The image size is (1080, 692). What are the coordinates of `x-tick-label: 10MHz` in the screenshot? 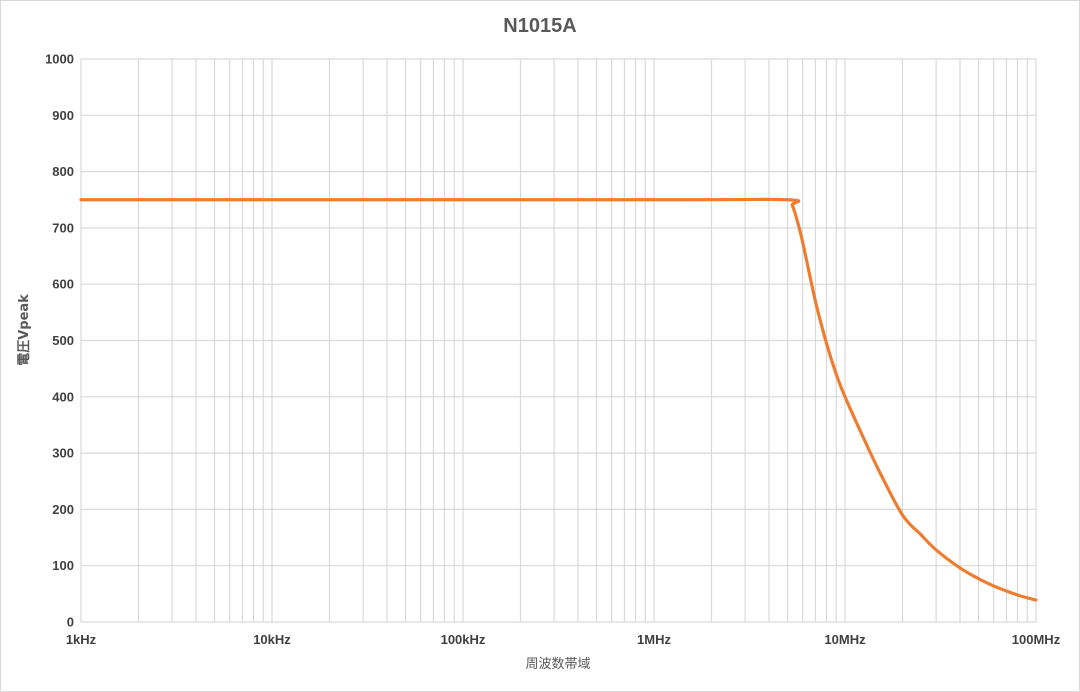 It's located at (845, 639).